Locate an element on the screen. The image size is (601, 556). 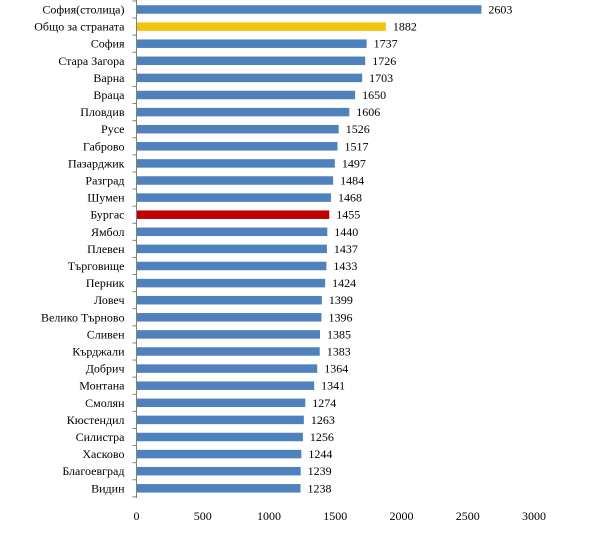
category-label: Монтана is located at coordinates (102, 386).